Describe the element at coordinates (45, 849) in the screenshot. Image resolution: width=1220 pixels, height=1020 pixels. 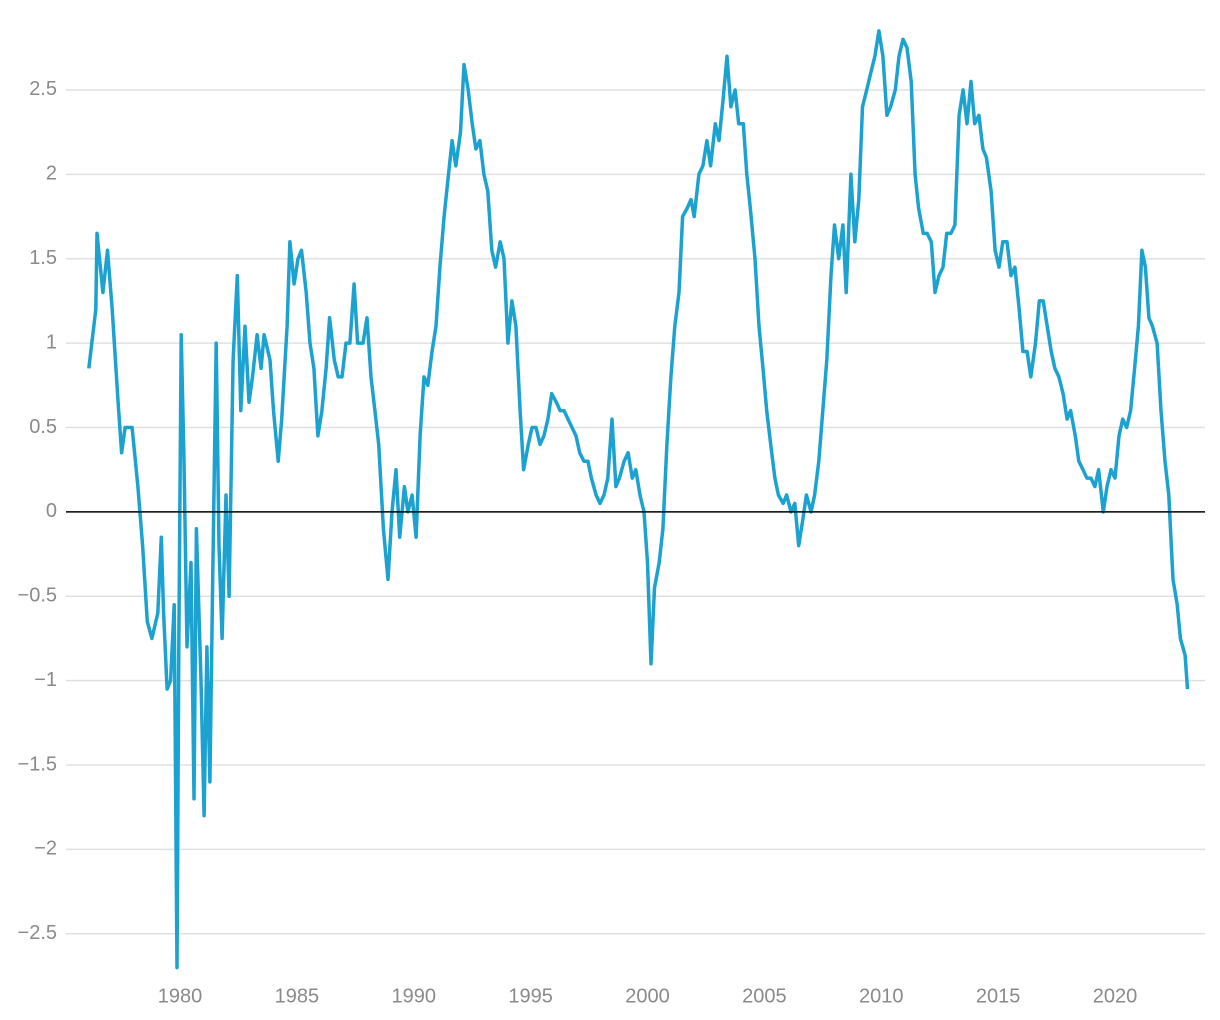
I see `y-tick-label: −2` at that location.